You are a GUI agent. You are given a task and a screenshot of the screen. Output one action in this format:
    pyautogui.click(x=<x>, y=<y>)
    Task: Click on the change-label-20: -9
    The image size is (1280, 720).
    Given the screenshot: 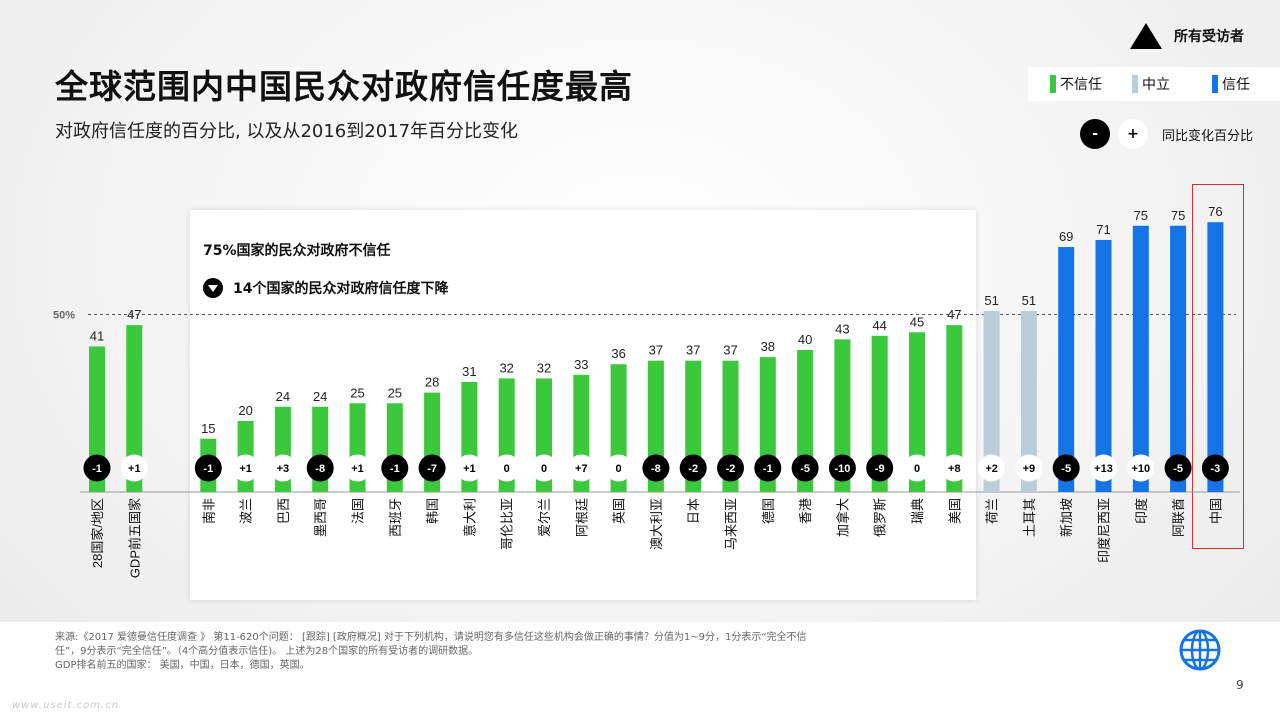 What is the action you would take?
    pyautogui.click(x=880, y=469)
    